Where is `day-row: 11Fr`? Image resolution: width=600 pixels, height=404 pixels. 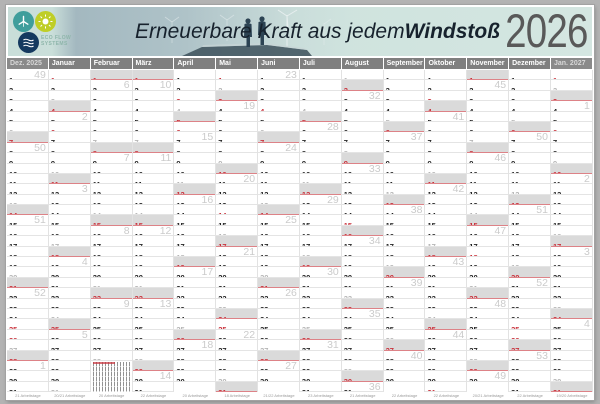 day-row: 11Fr is located at coordinates (404, 179).